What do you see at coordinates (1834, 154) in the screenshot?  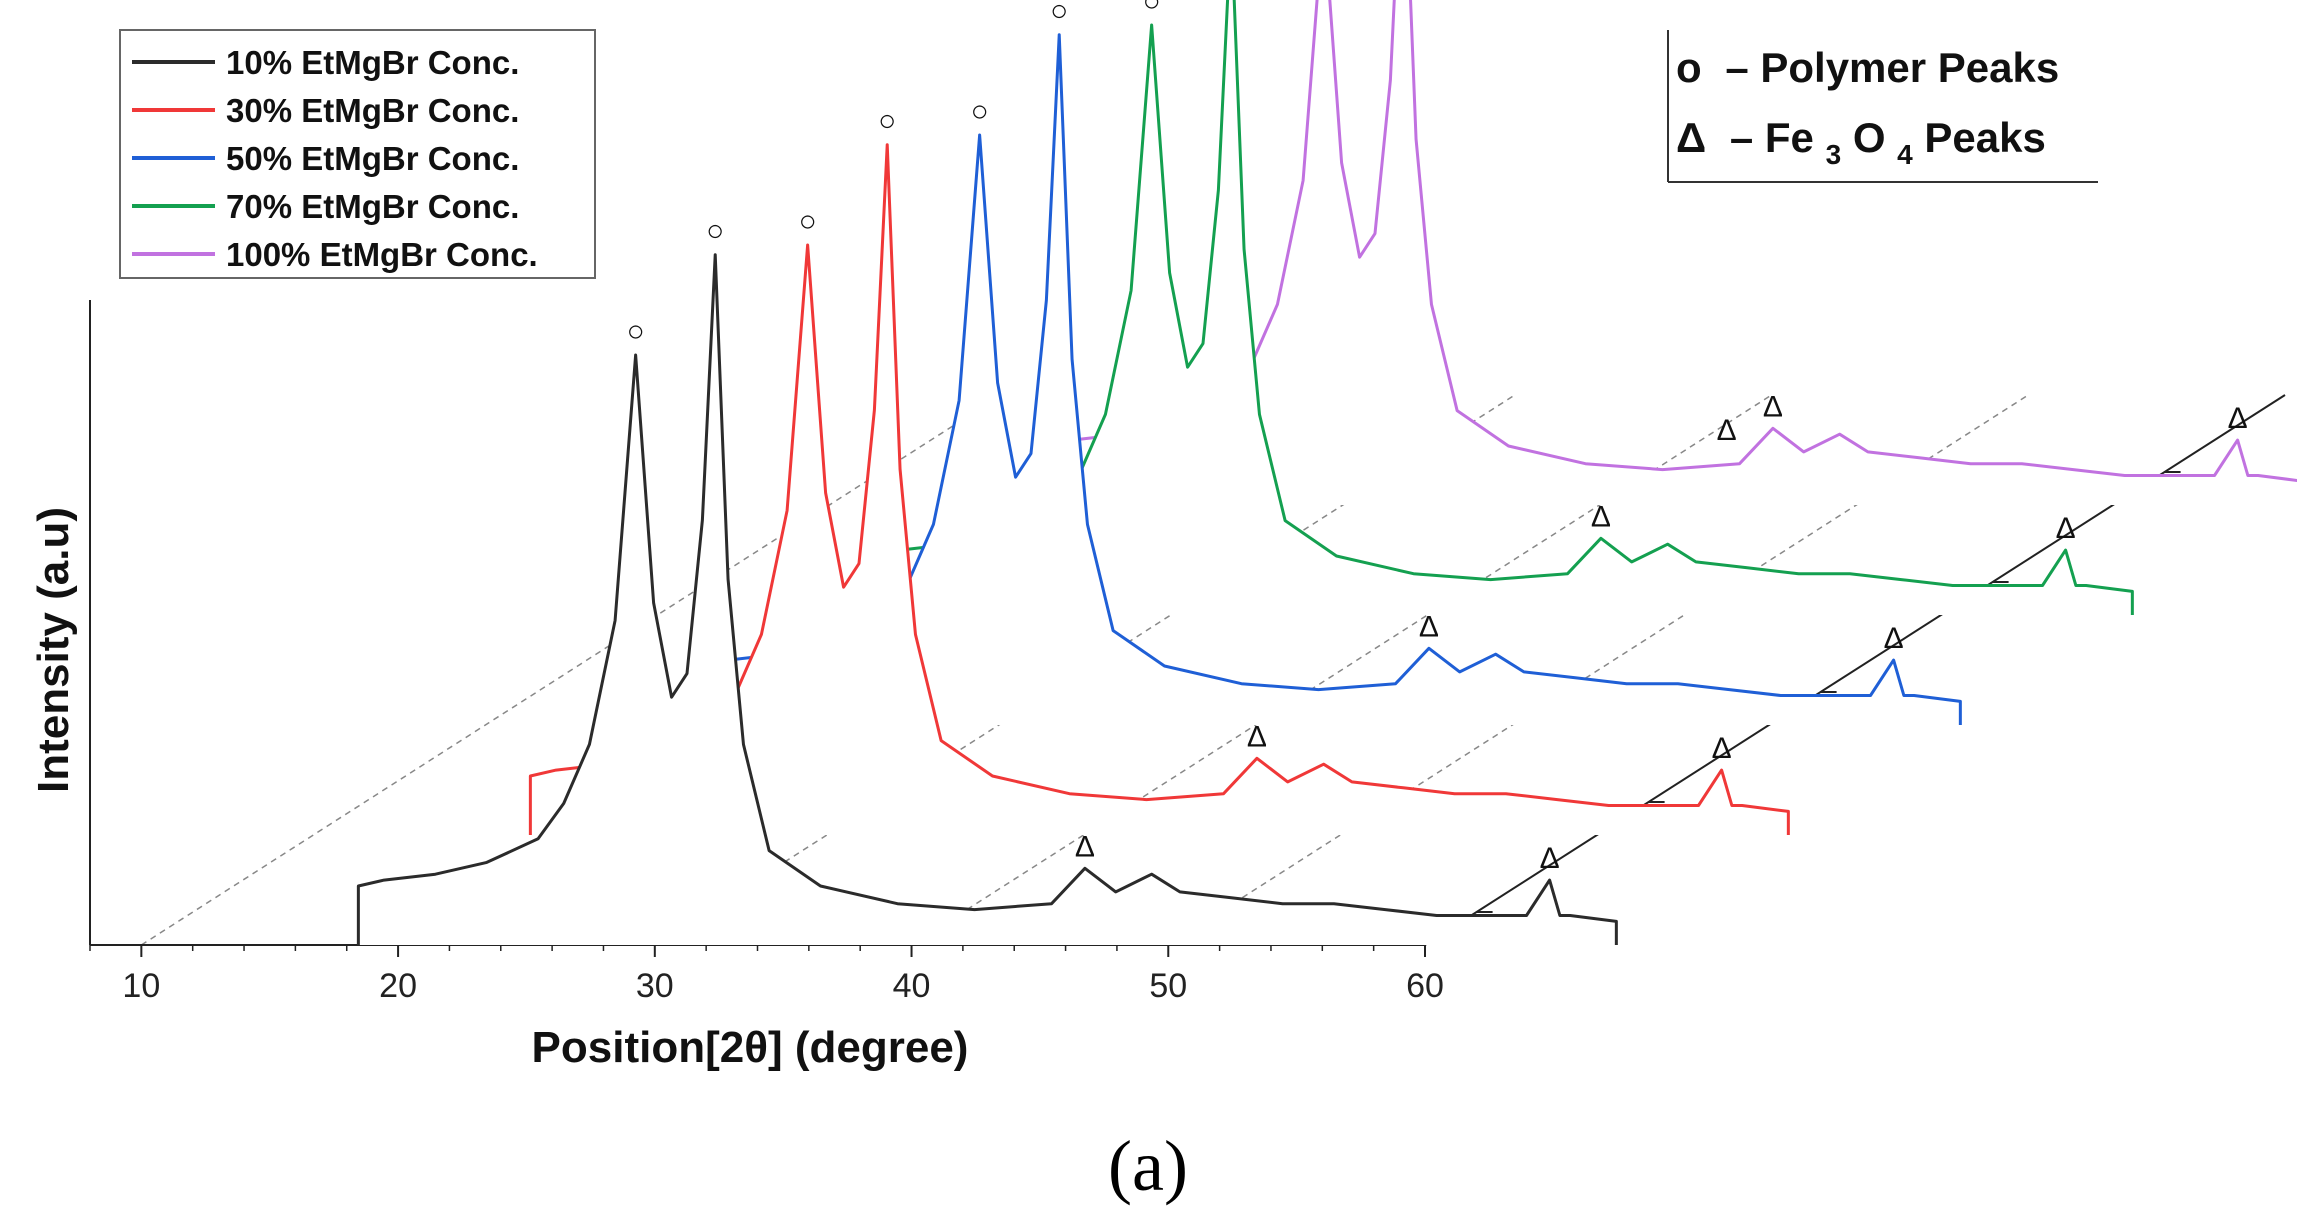 I see `fe3o4-key-sub1: 3` at bounding box center [1834, 154].